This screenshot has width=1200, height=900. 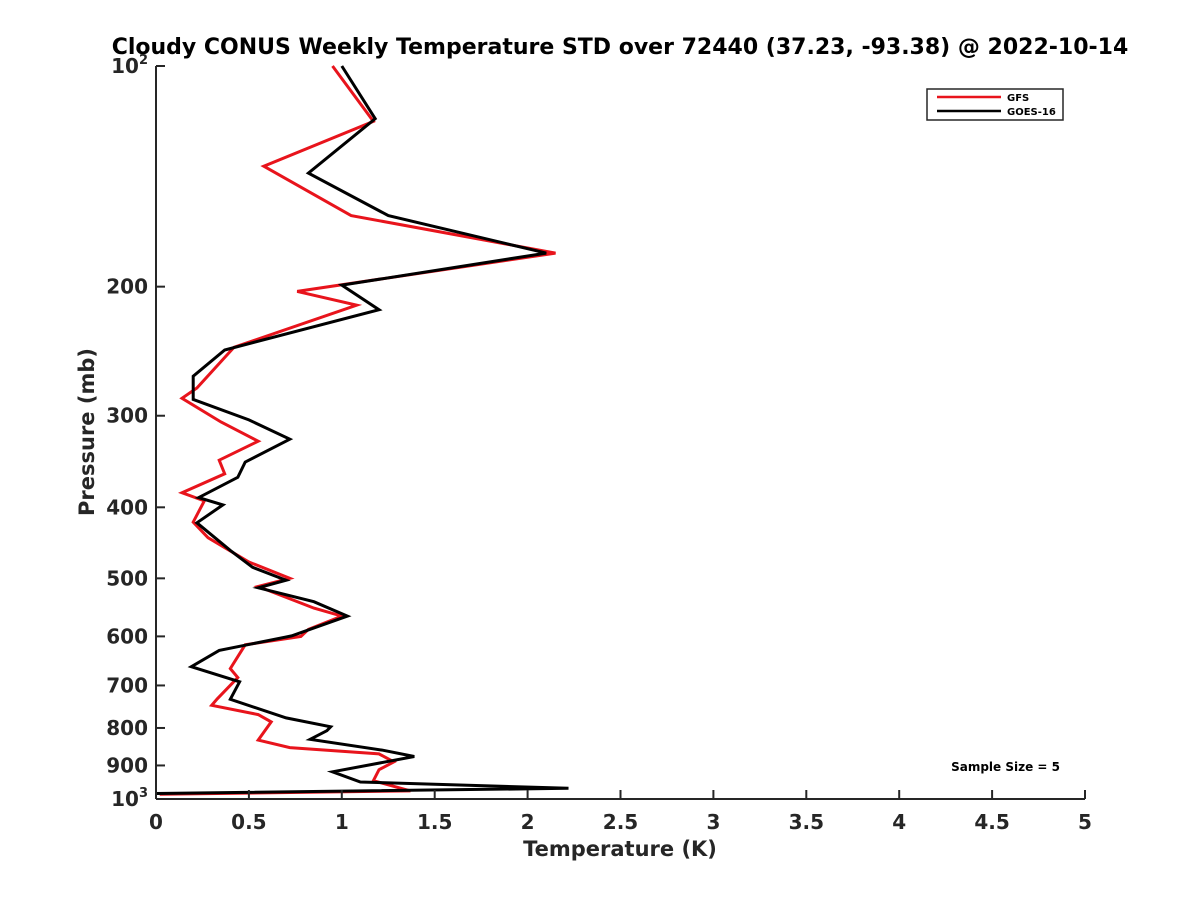 I want to click on y-tick-label: 900, so click(x=127, y=765).